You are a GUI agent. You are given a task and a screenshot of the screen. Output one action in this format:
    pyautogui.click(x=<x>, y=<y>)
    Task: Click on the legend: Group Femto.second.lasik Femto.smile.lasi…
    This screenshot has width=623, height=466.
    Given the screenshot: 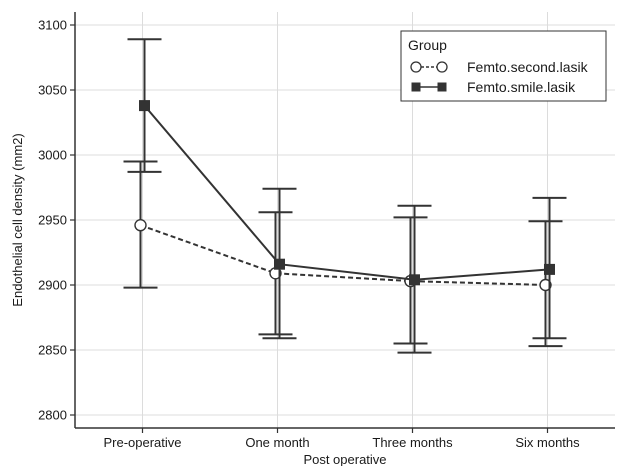 What is the action you would take?
    pyautogui.click(x=503, y=66)
    